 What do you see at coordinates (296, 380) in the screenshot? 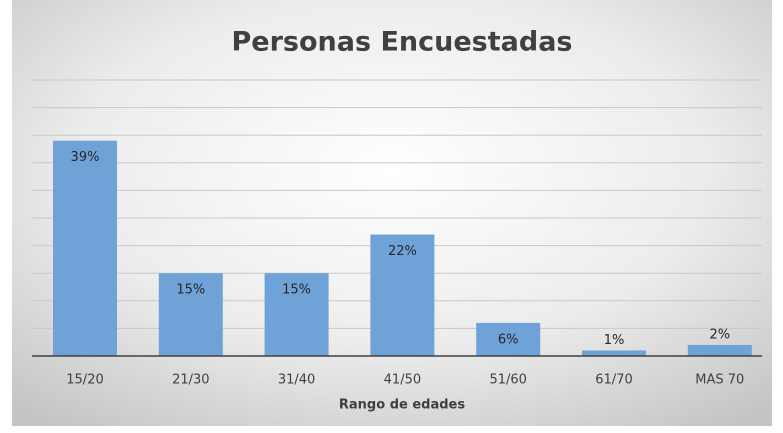
I see `x-tick-label: 31/40` at bounding box center [296, 380].